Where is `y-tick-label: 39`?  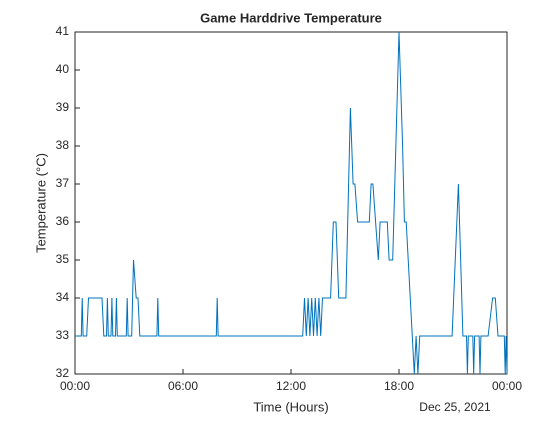 y-tick-label: 39 is located at coordinates (63, 107).